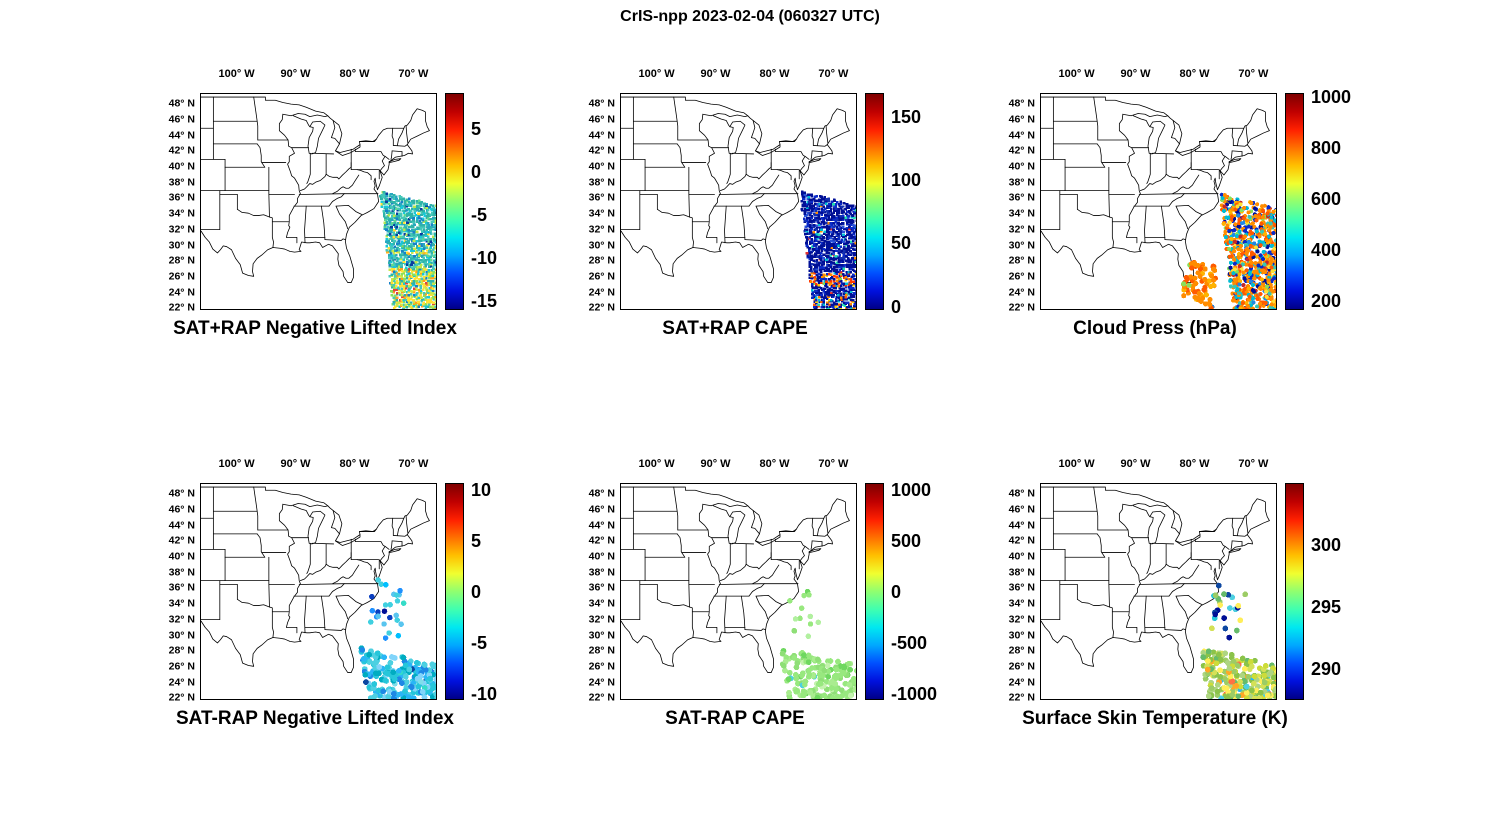  Describe the element at coordinates (909, 642) in the screenshot. I see `colorbar-tick-label: -500` at that location.